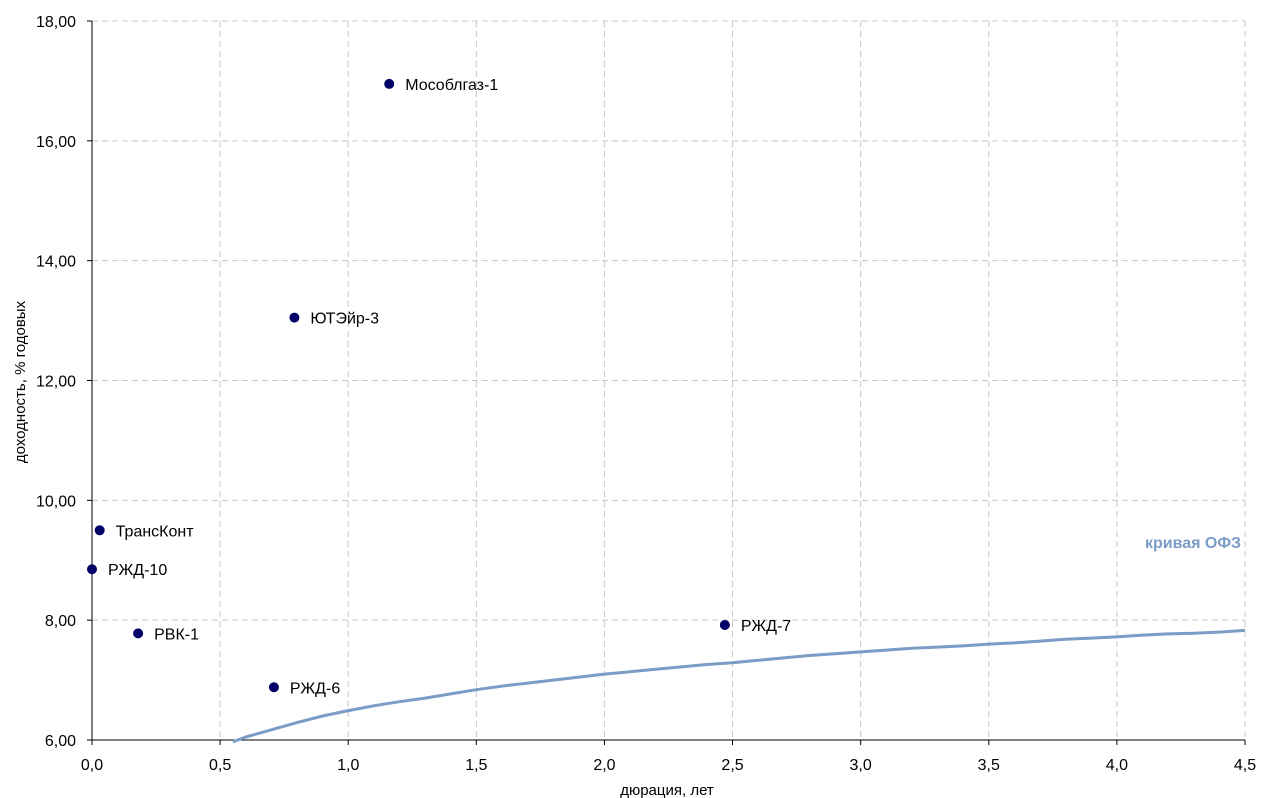  Describe the element at coordinates (732, 765) in the screenshot. I see `x-tick-label: 2,5` at that location.